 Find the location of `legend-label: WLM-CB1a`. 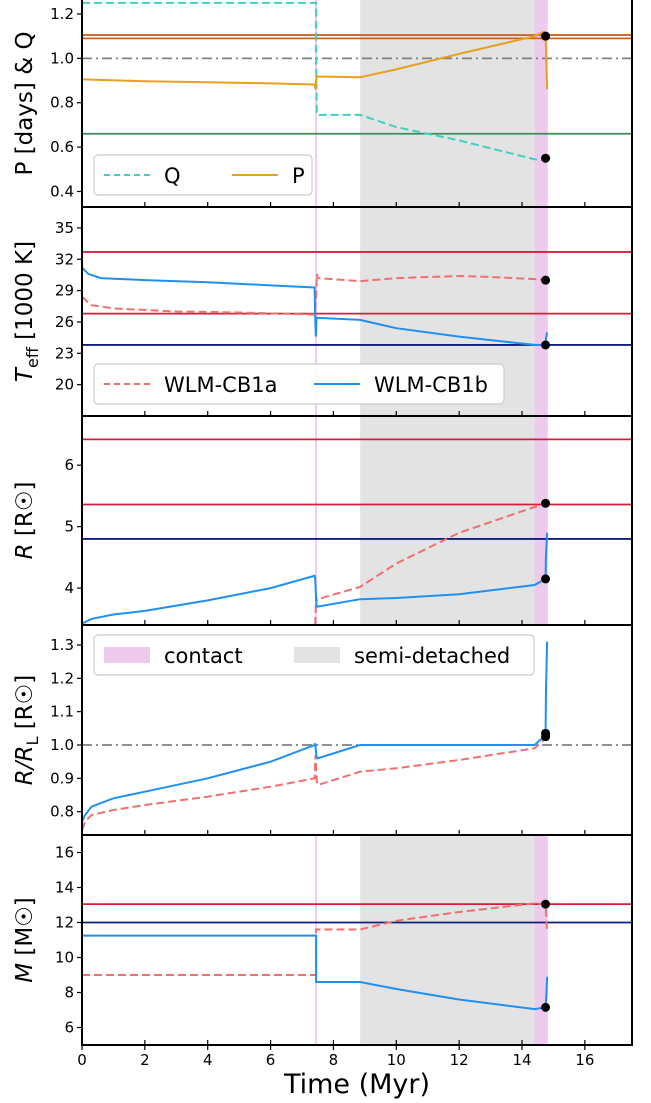

legend-label: WLM-CB1a is located at coordinates (220, 385).